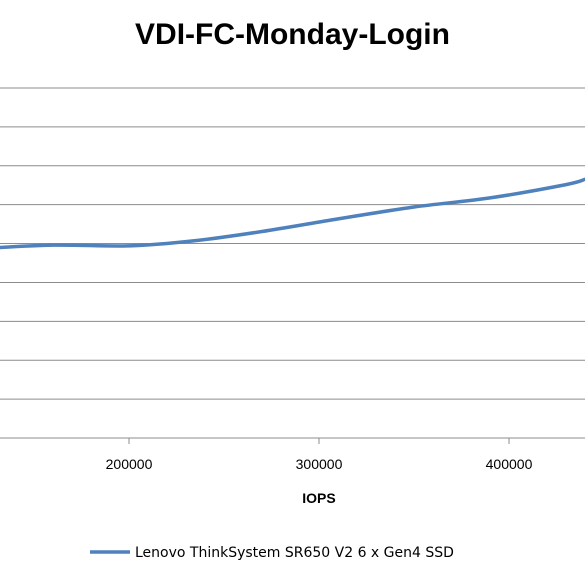 The width and height of the screenshot is (585, 585). I want to click on legend-entry: Lenovo ThinkSystem SR650 V2 6 x Gen4 SSD, so click(294, 553).